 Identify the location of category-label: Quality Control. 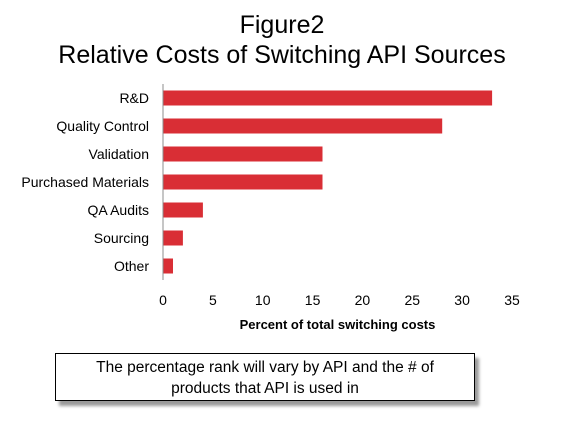
(102, 126).